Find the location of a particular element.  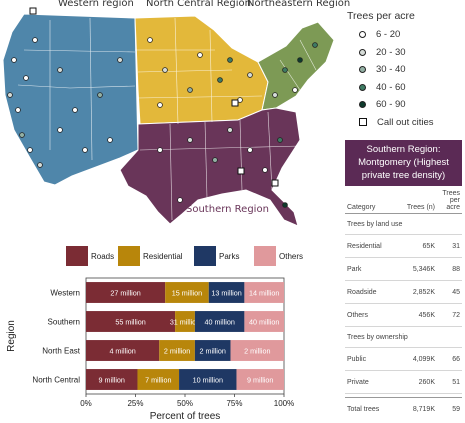

cell-trees: 456K is located at coordinates (426, 315).